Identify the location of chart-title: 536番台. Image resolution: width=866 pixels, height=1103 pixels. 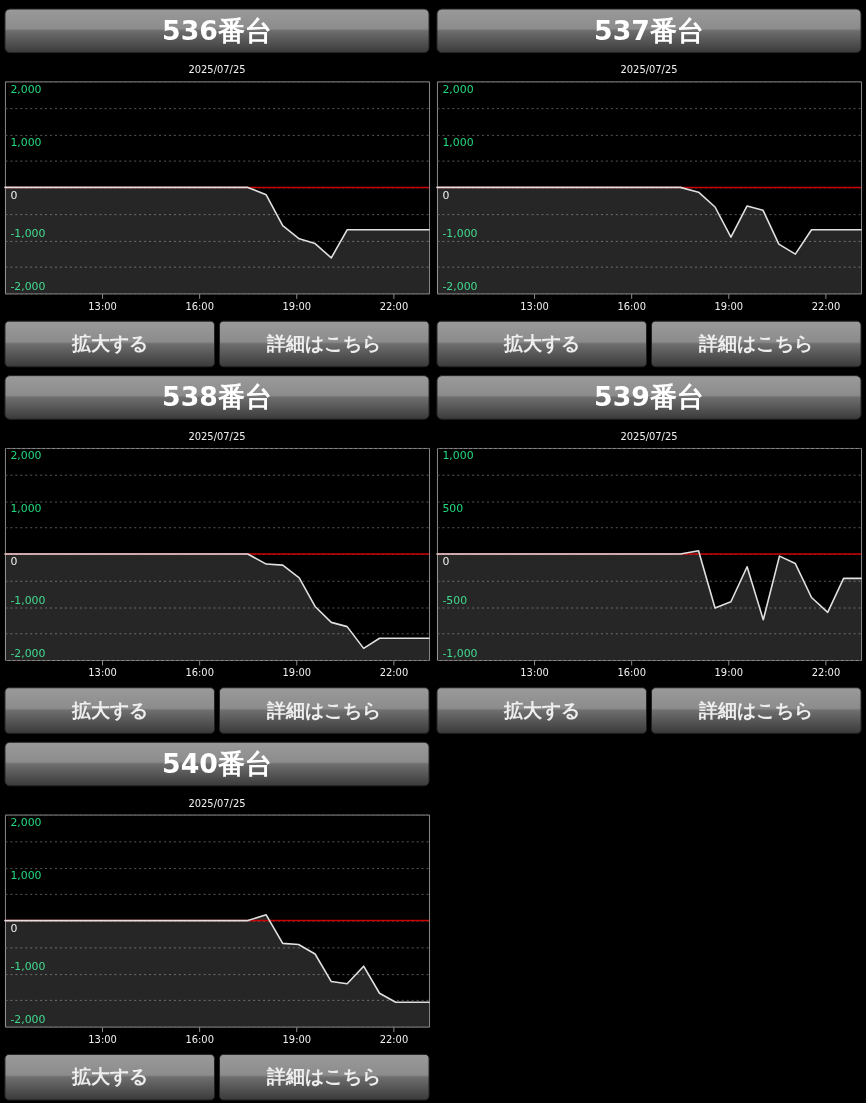
(217, 30).